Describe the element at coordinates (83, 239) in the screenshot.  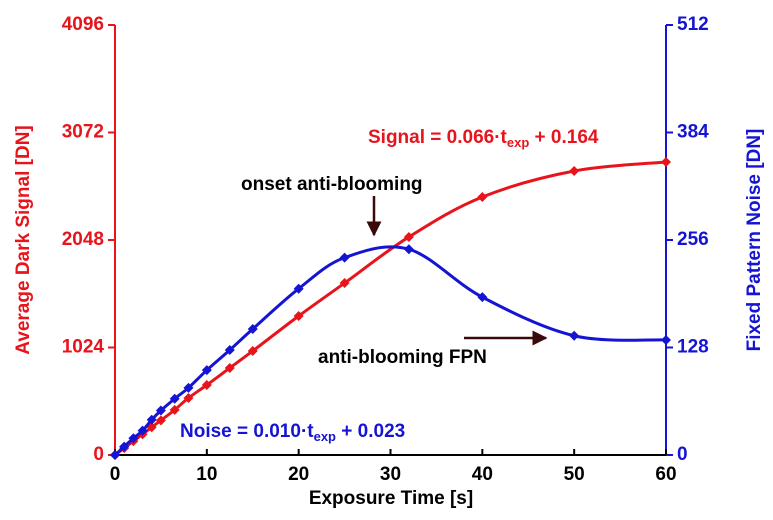
I see `y-tick-label: 2048` at that location.